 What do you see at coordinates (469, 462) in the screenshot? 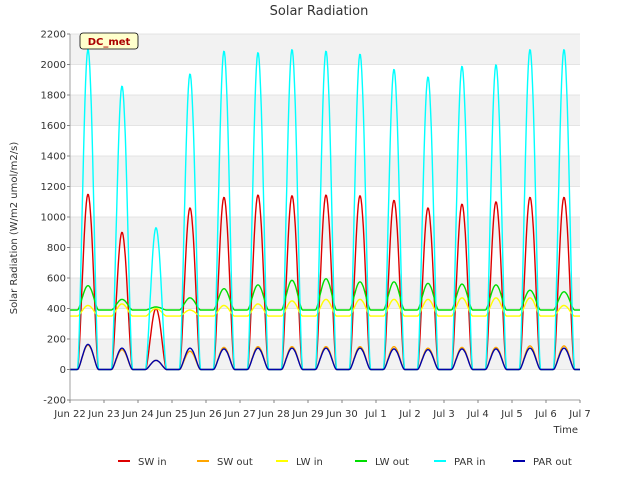
I see `legend-label: PAR in` at bounding box center [469, 462].